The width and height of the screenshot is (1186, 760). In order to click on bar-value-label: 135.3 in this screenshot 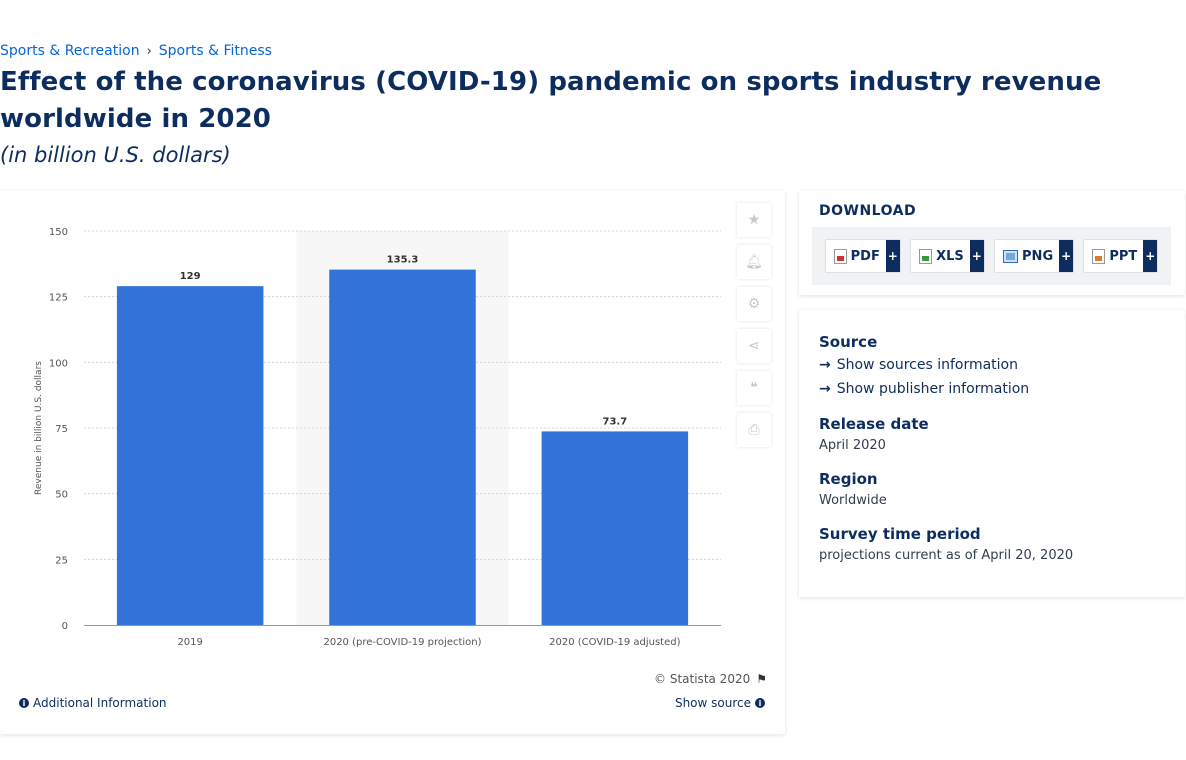, I will do `click(403, 260)`.